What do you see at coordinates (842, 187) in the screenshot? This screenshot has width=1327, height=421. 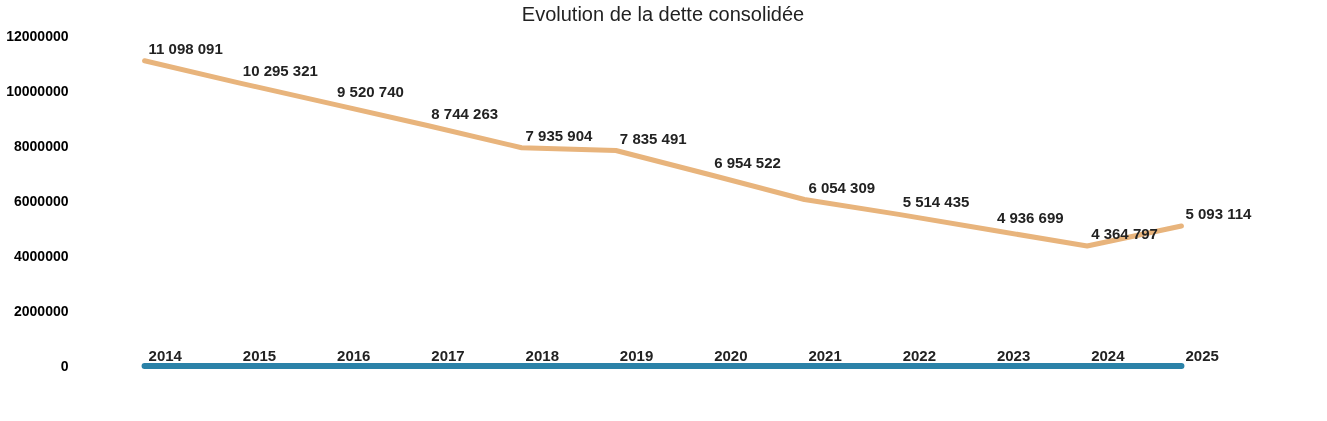 I see `data-label: 6 054 309` at bounding box center [842, 187].